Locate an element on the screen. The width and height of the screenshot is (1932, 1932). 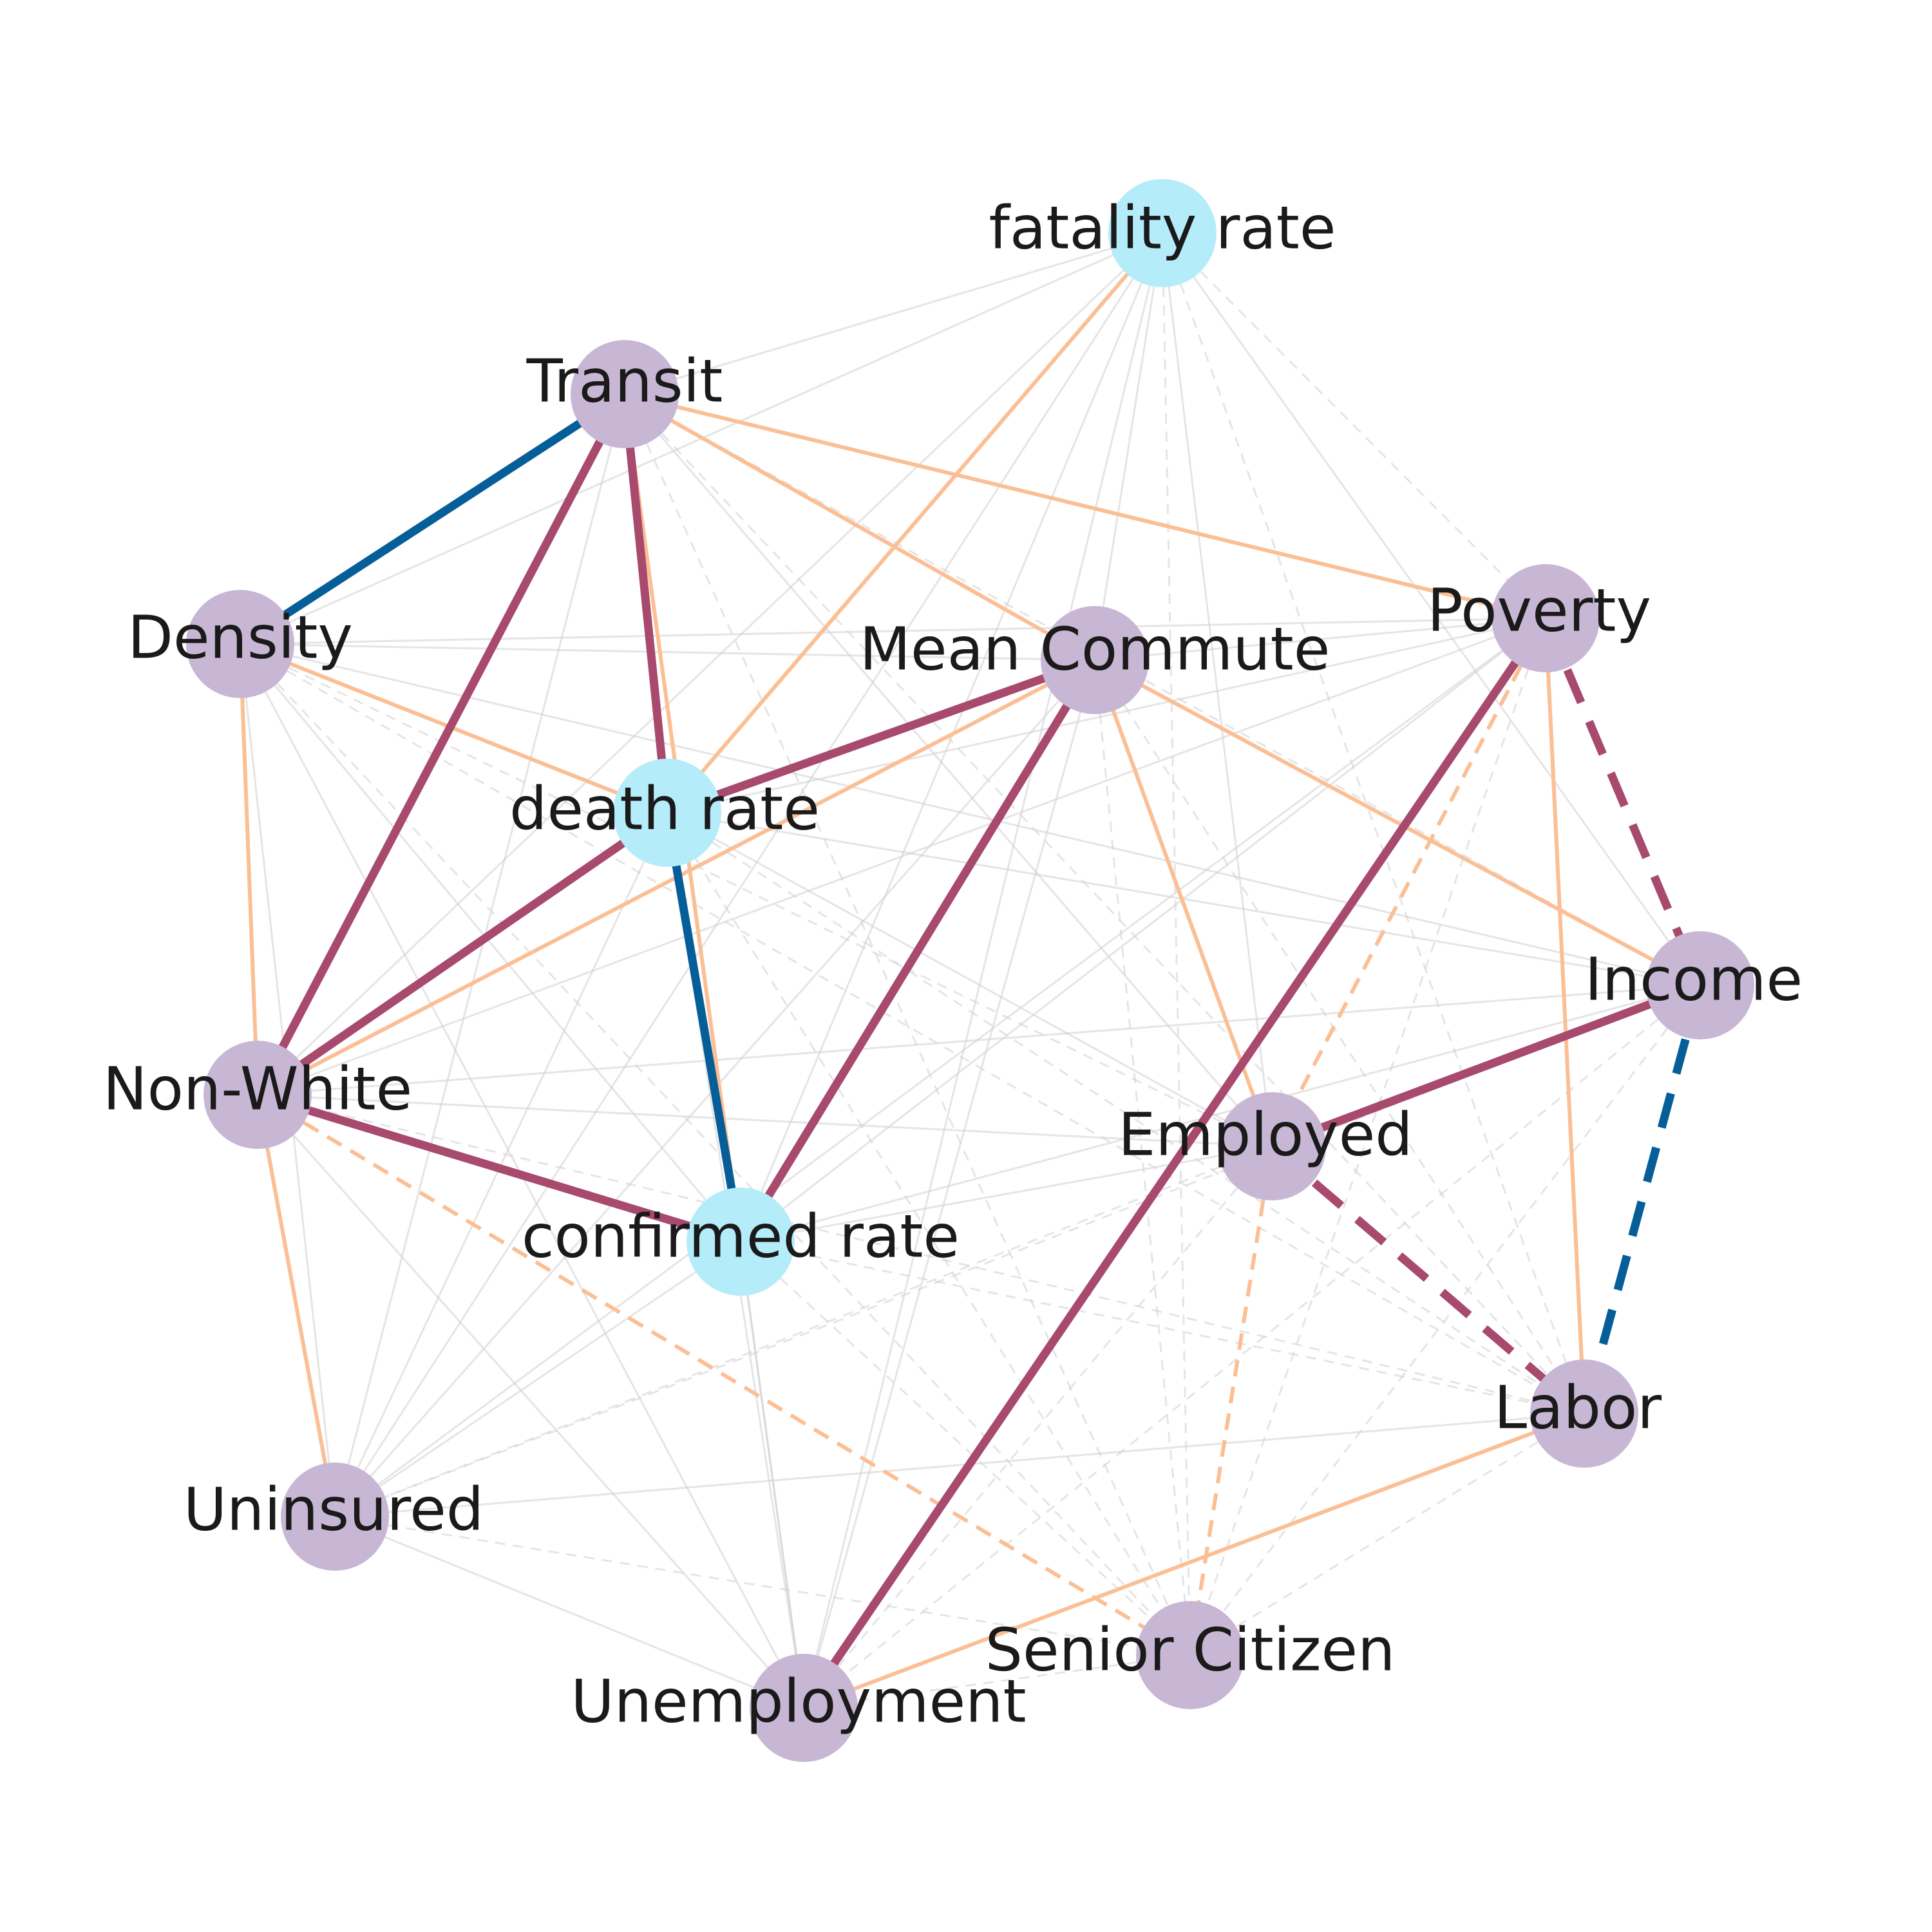
edge-employed-unemployment is located at coordinates (1037, 1428).